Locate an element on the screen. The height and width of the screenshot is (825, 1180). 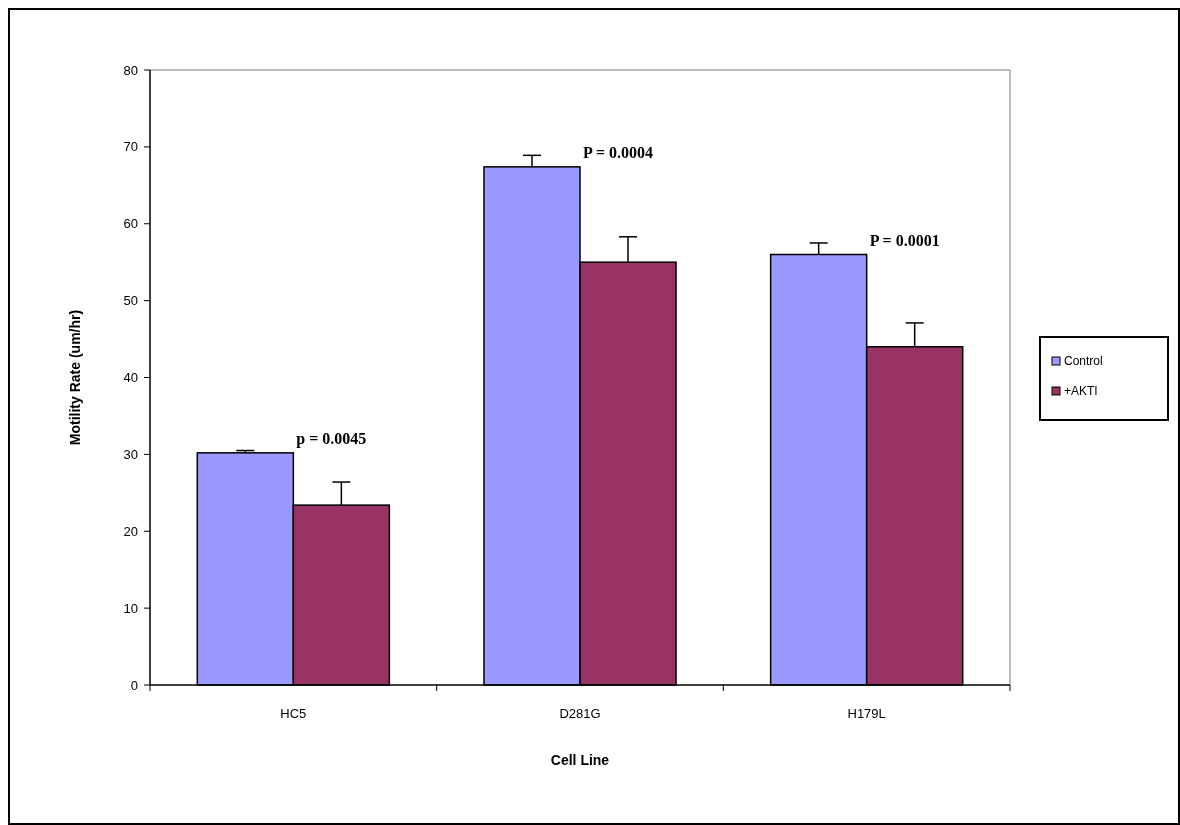
annotation: P = 0.0001 is located at coordinates (904, 241).